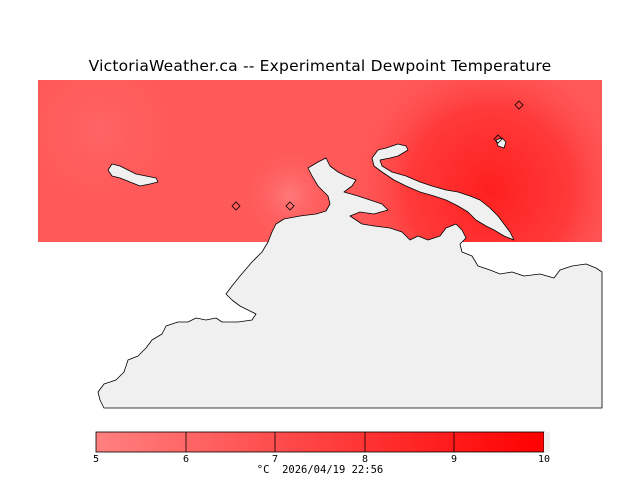 This screenshot has width=640, height=480. I want to click on stations, so click(377, 155).